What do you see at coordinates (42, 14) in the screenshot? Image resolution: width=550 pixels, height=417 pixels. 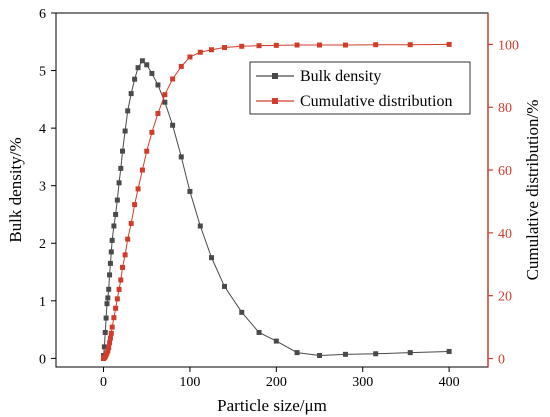 I see `y-tick-label: 6` at bounding box center [42, 14].